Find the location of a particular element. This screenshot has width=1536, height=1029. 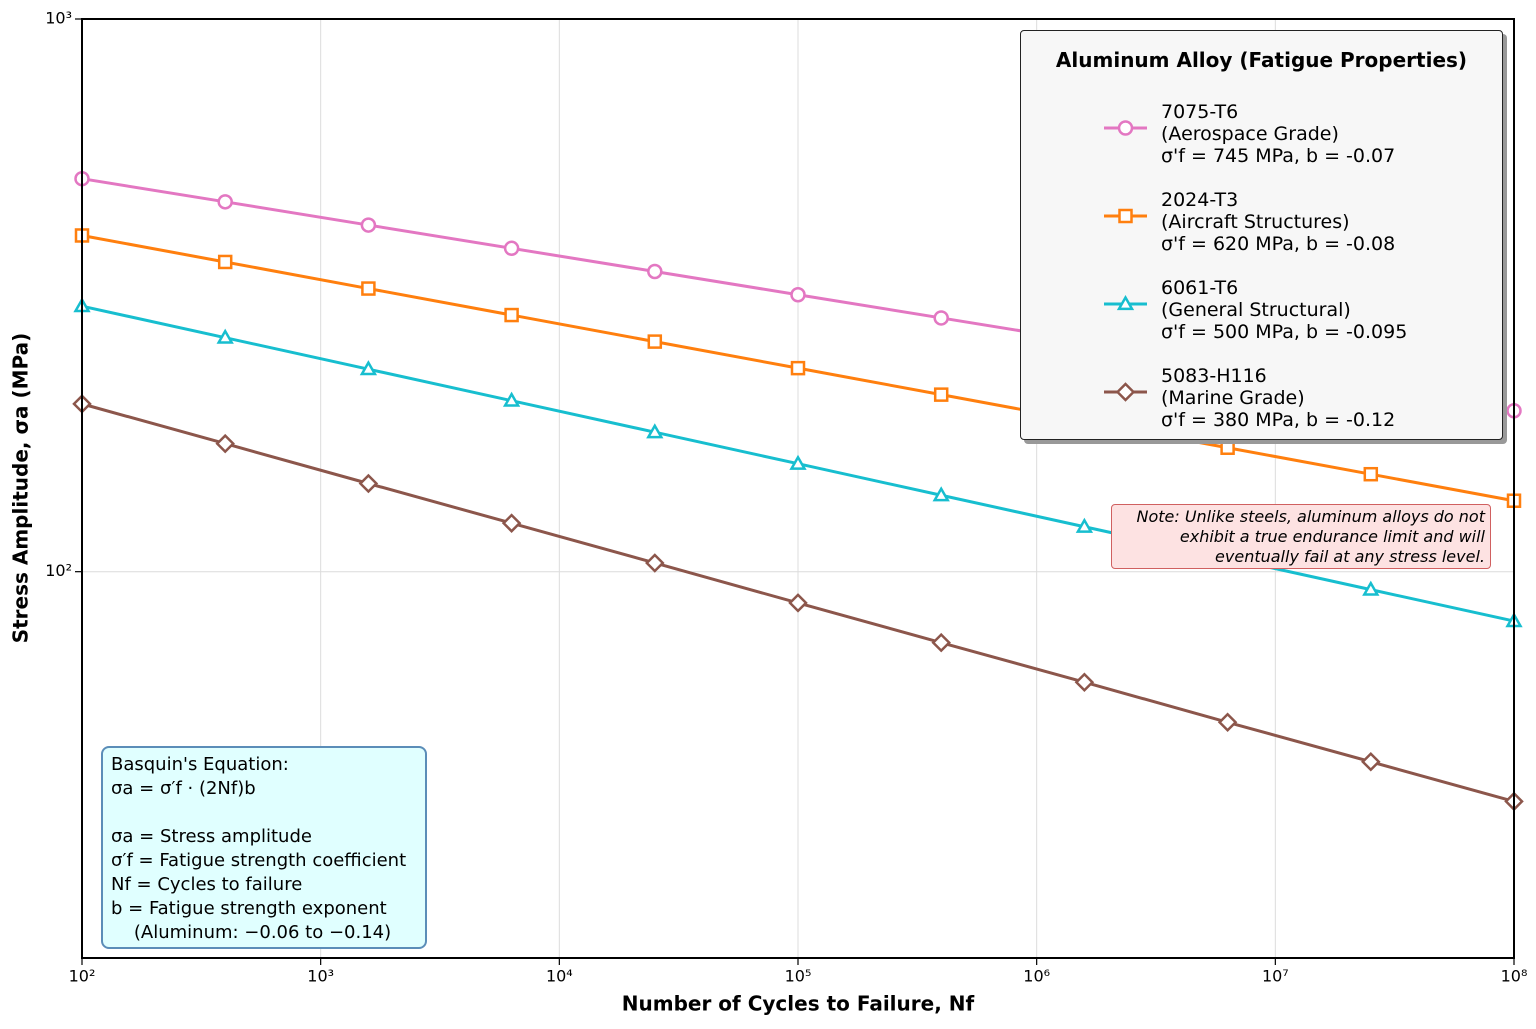

x-tick-label: 10⁴ is located at coordinates (559, 976).